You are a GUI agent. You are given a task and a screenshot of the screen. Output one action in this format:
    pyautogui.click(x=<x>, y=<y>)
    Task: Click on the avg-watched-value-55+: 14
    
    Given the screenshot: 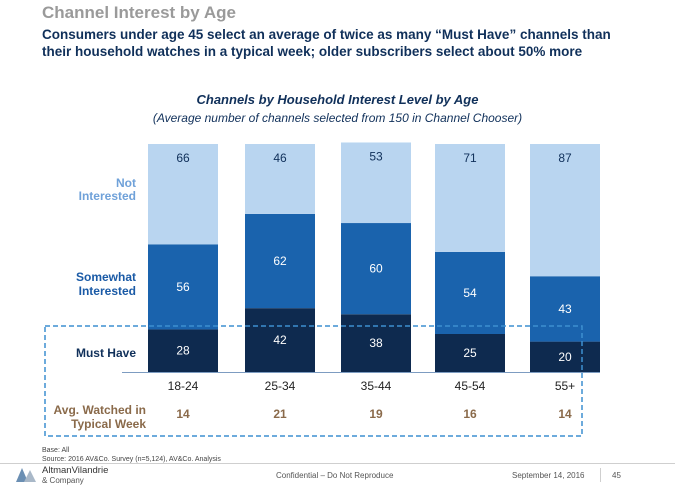 What is the action you would take?
    pyautogui.click(x=565, y=414)
    